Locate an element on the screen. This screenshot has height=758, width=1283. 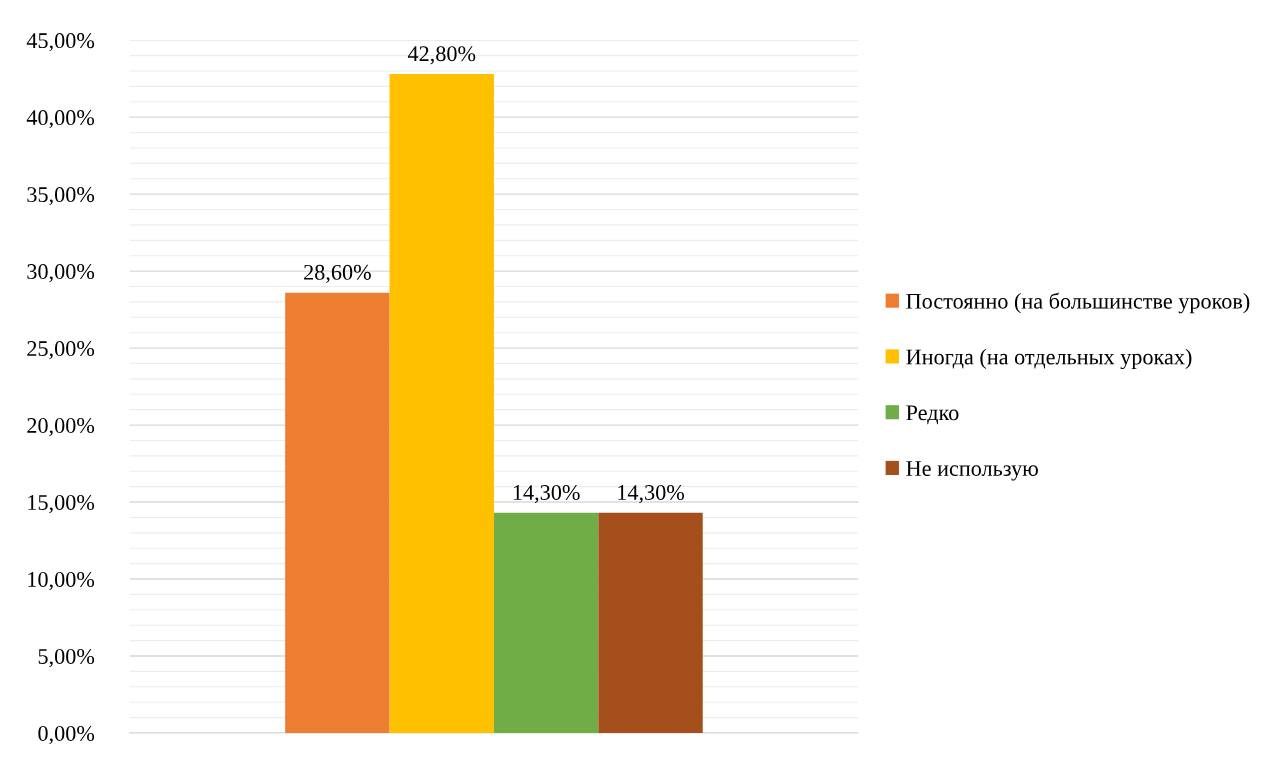
y-tick-label: 40,00% is located at coordinates (60, 119).